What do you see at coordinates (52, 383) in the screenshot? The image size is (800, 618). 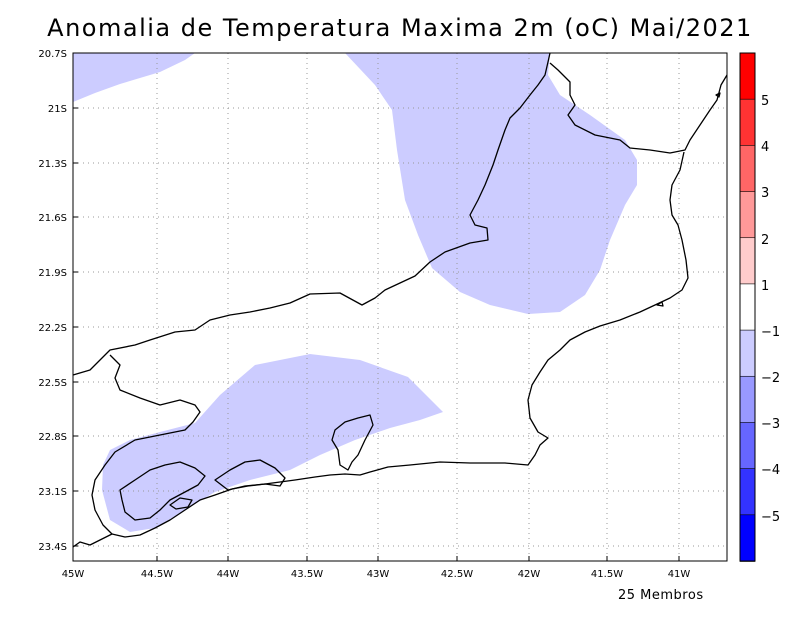 I see `lat-tick-label: 22.5S` at bounding box center [52, 383].